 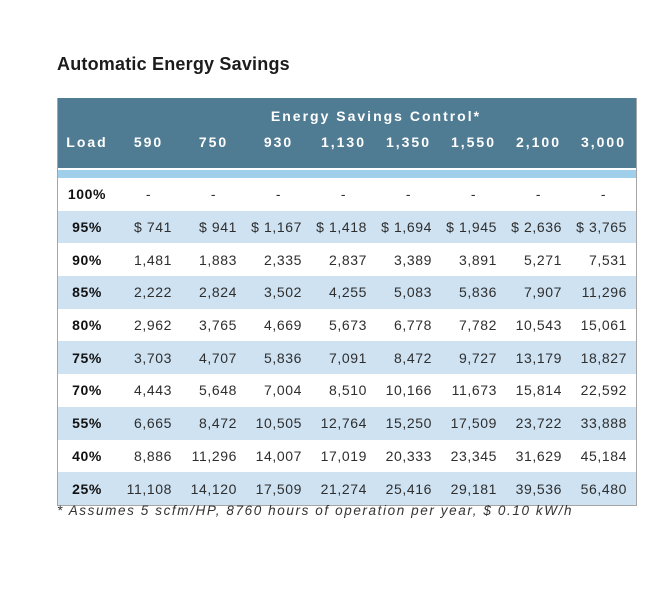 I want to click on group-header-row: Energy Savings Control*, so click(x=347, y=116).